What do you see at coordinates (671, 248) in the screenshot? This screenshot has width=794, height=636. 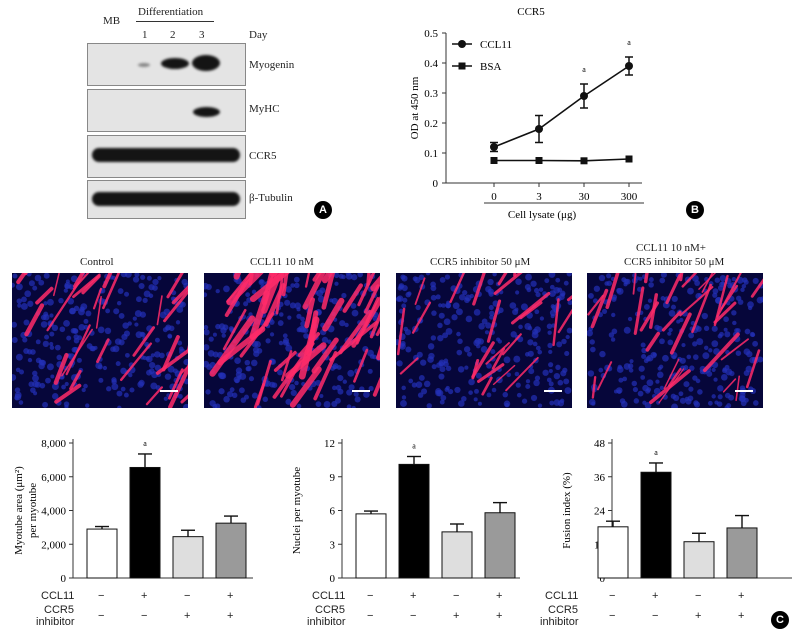 I see `image-label-combo-1: CCL11 10 nM+` at bounding box center [671, 248].